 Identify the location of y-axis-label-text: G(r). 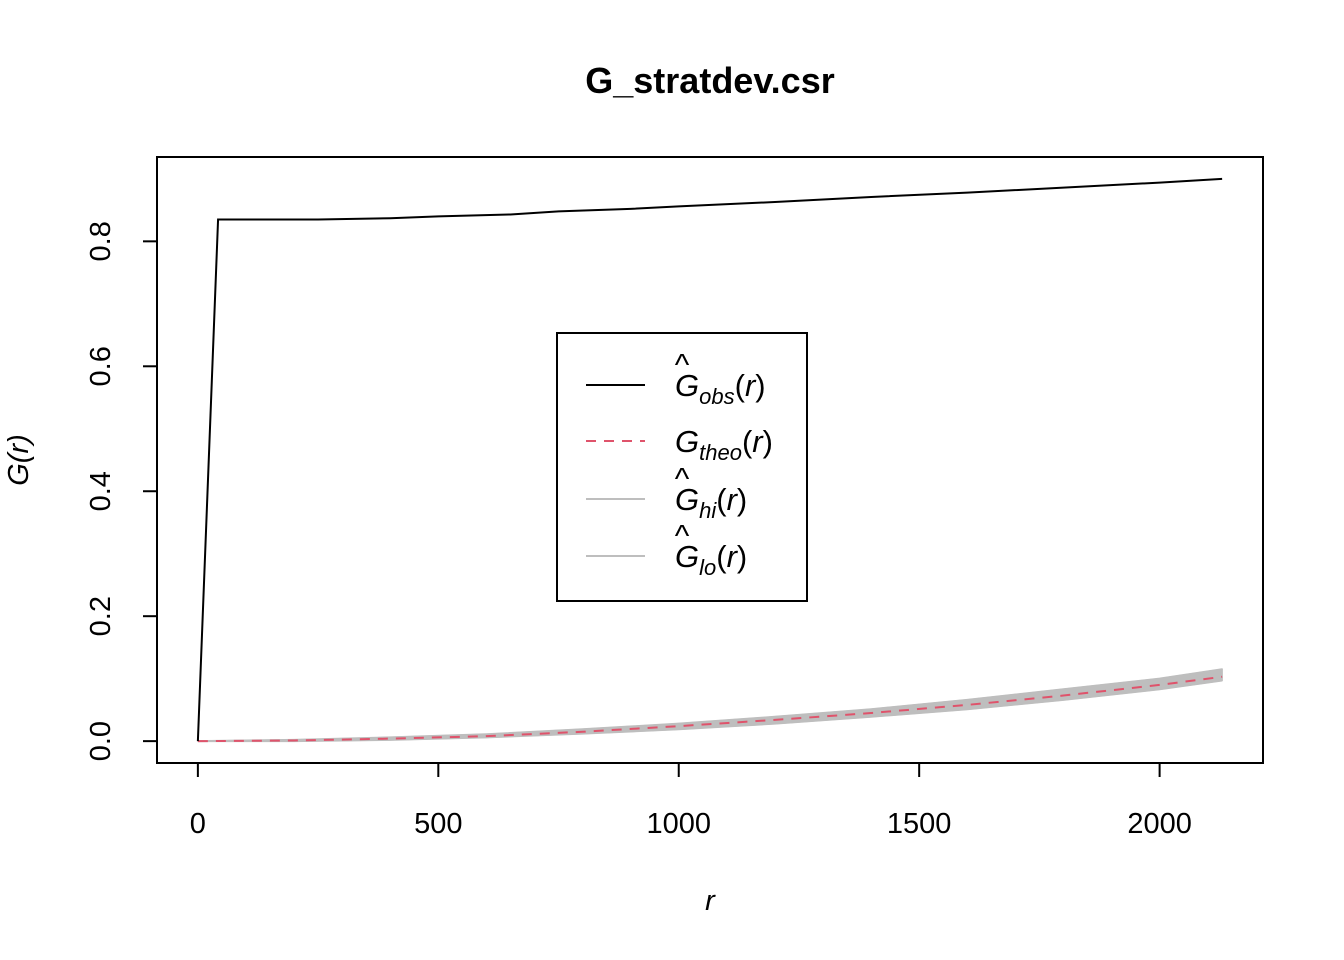
(19, 460).